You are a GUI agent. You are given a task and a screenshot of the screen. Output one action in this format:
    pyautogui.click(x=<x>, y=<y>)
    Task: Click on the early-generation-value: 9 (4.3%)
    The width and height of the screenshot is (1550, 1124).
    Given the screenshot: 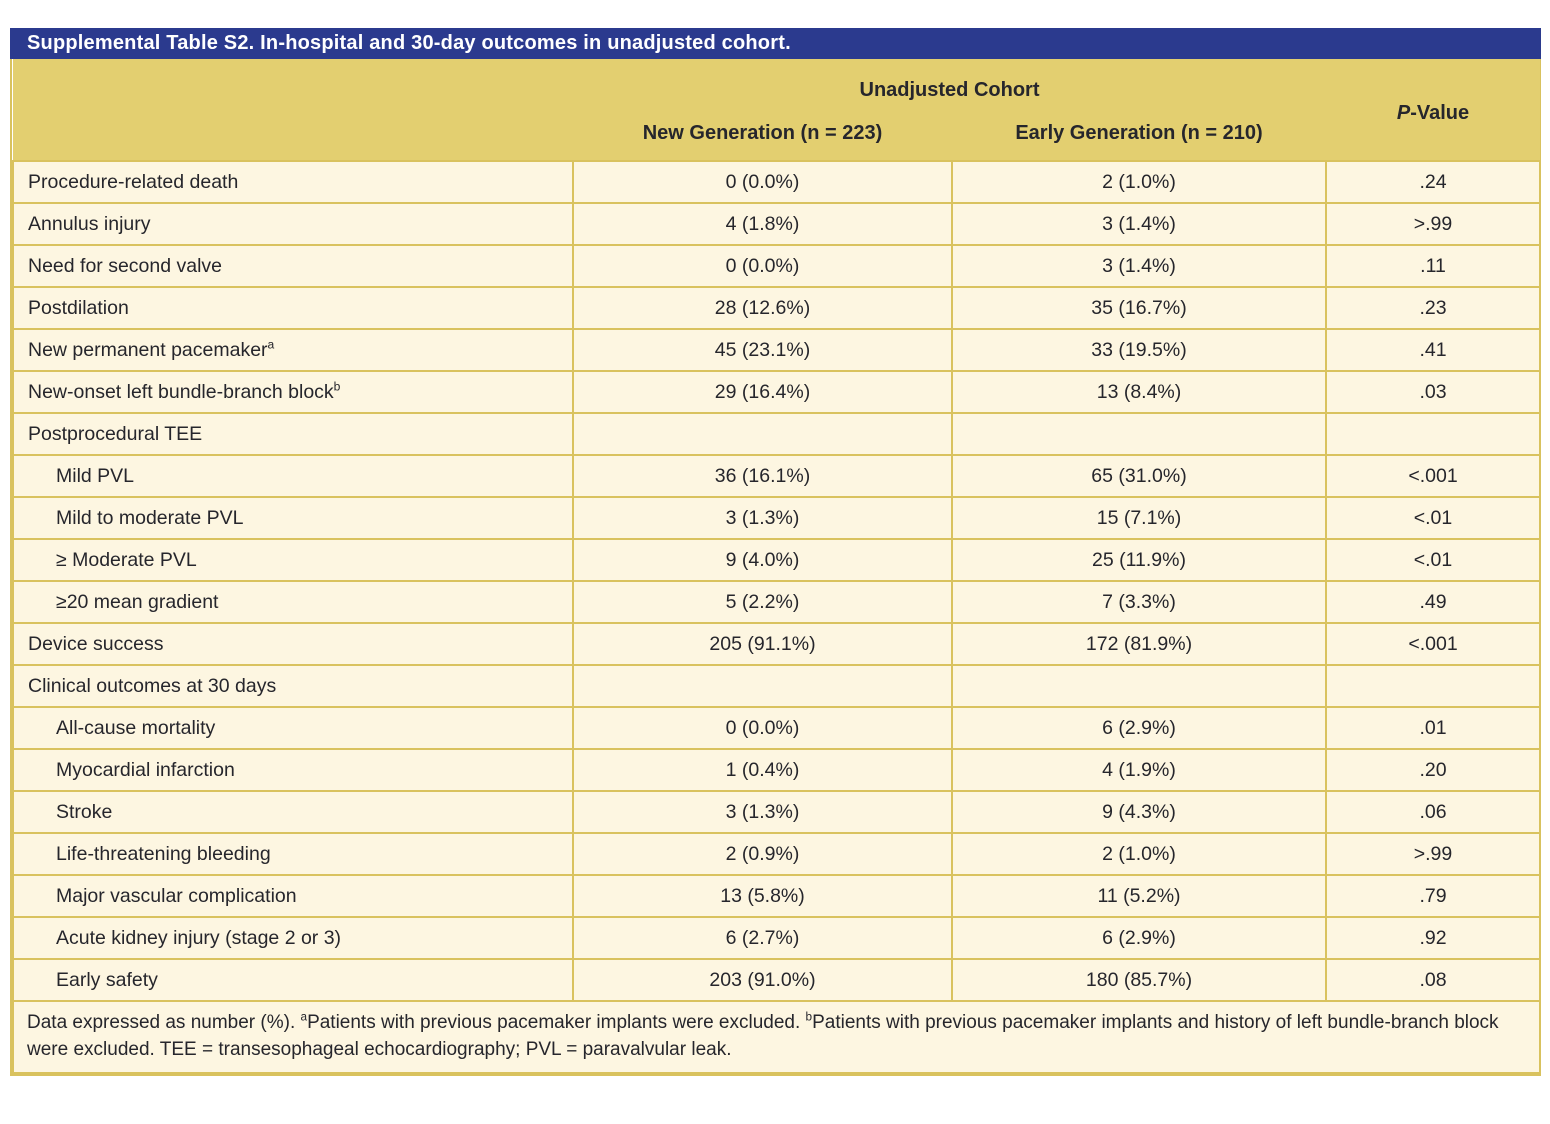 What is the action you would take?
    pyautogui.click(x=1139, y=812)
    